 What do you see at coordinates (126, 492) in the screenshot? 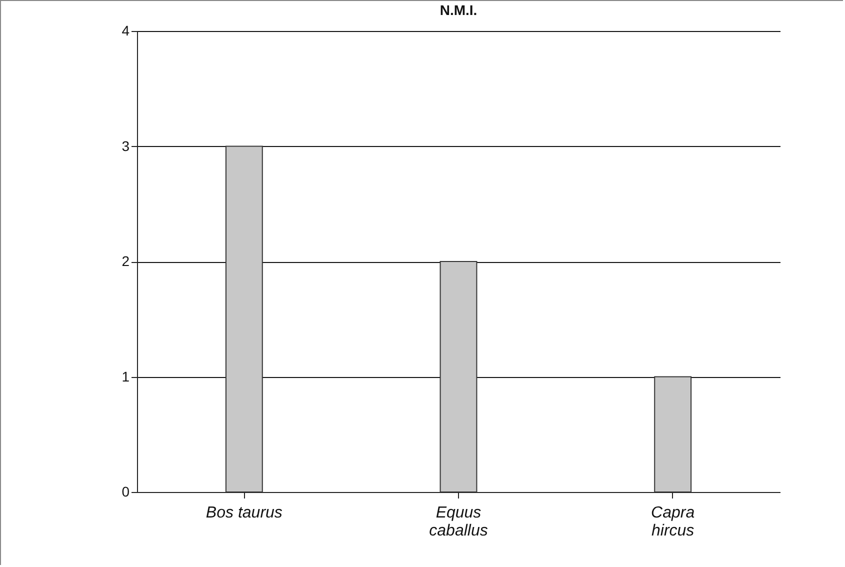
I see `y-tick-label: 0` at bounding box center [126, 492].